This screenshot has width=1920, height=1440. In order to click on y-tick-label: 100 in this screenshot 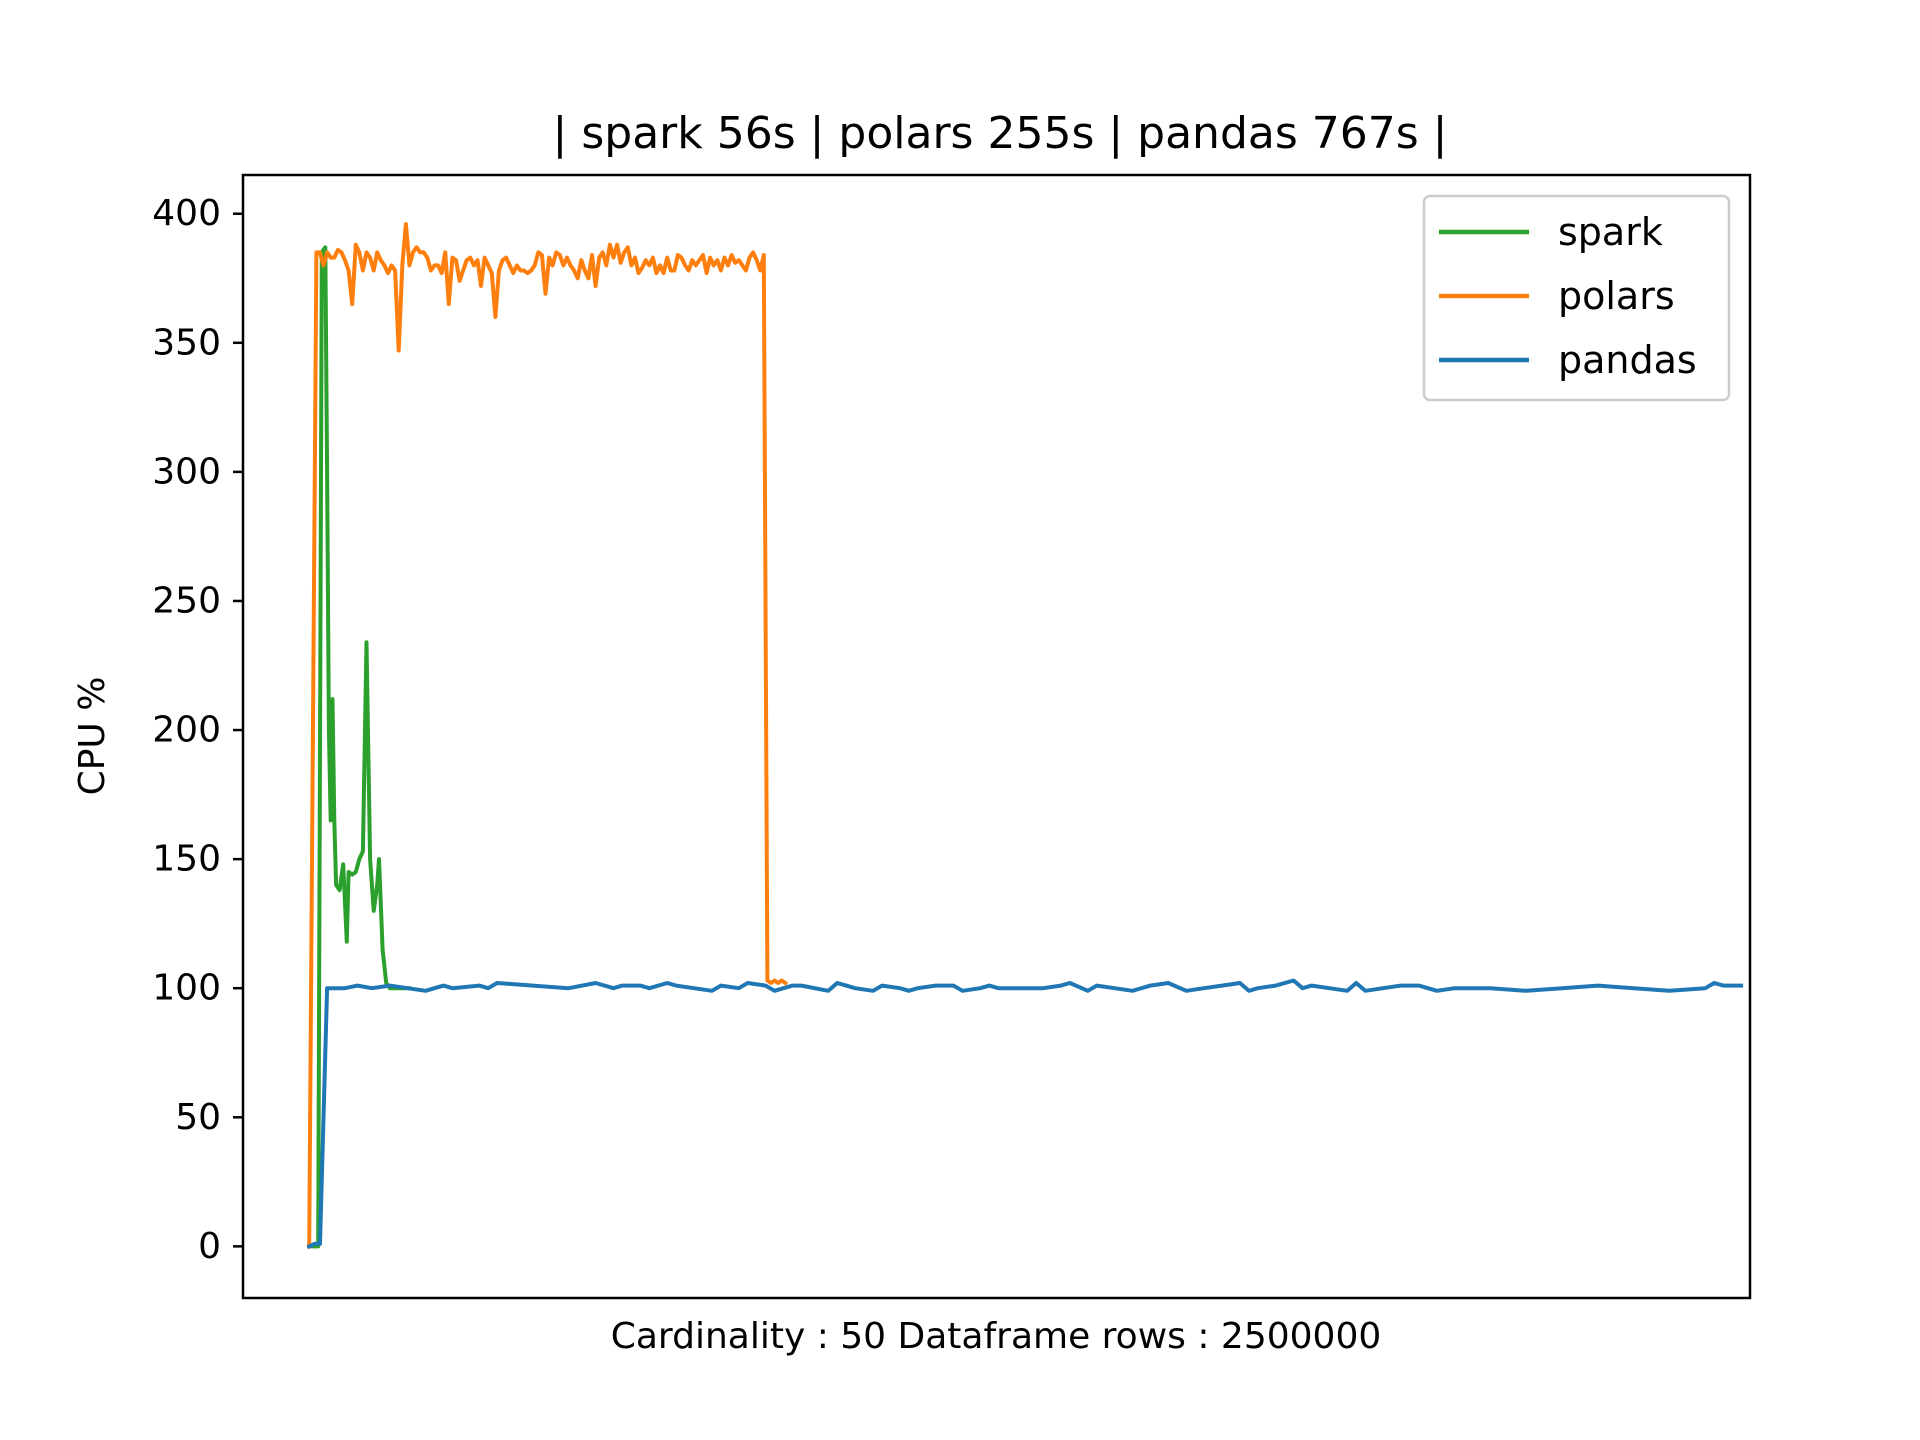, I will do `click(186, 988)`.